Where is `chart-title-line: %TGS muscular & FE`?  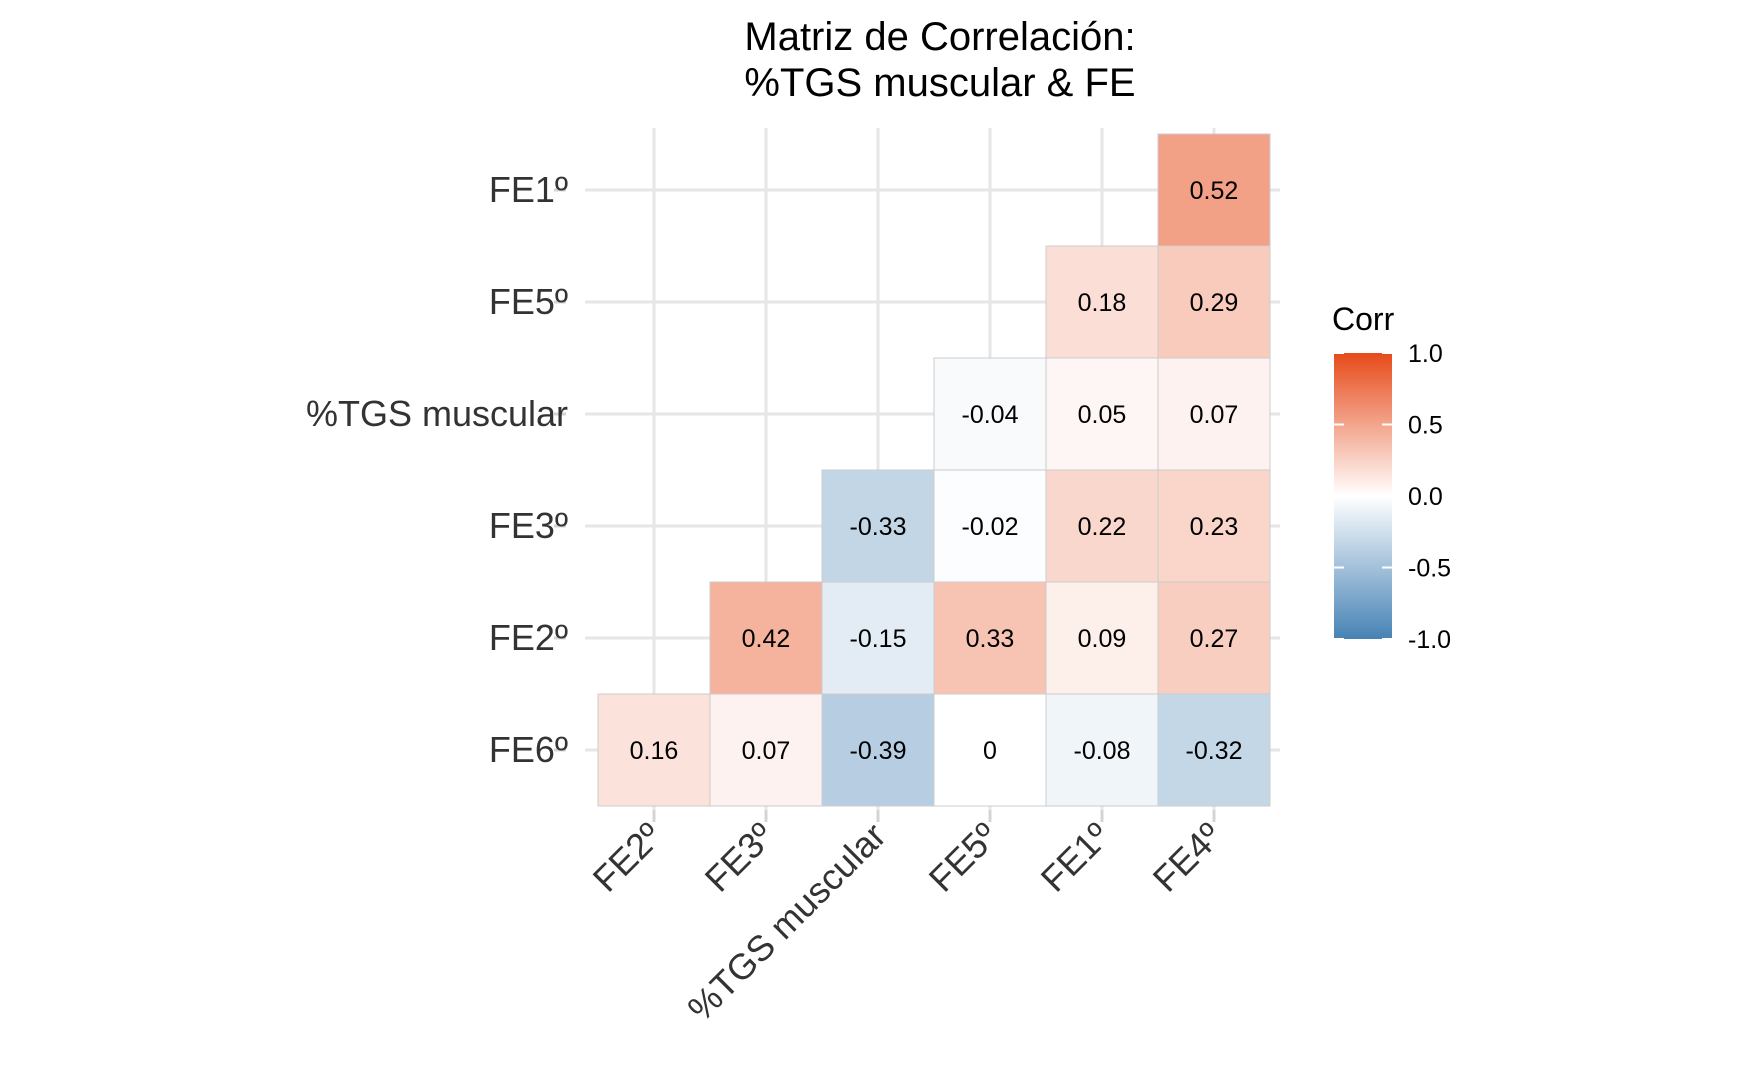 chart-title-line: %TGS muscular & FE is located at coordinates (939, 83).